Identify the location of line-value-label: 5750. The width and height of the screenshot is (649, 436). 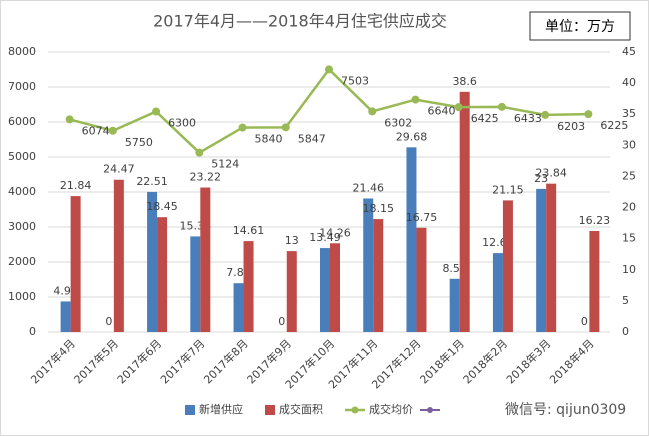
(139, 142).